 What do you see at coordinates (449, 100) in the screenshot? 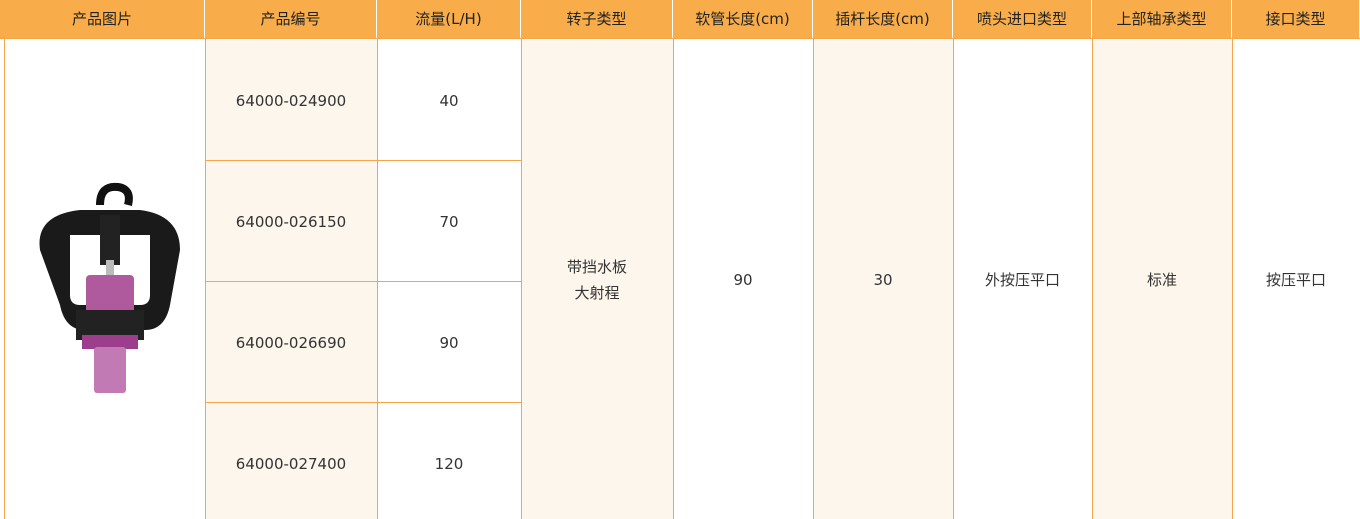
I see `flow: 40` at bounding box center [449, 100].